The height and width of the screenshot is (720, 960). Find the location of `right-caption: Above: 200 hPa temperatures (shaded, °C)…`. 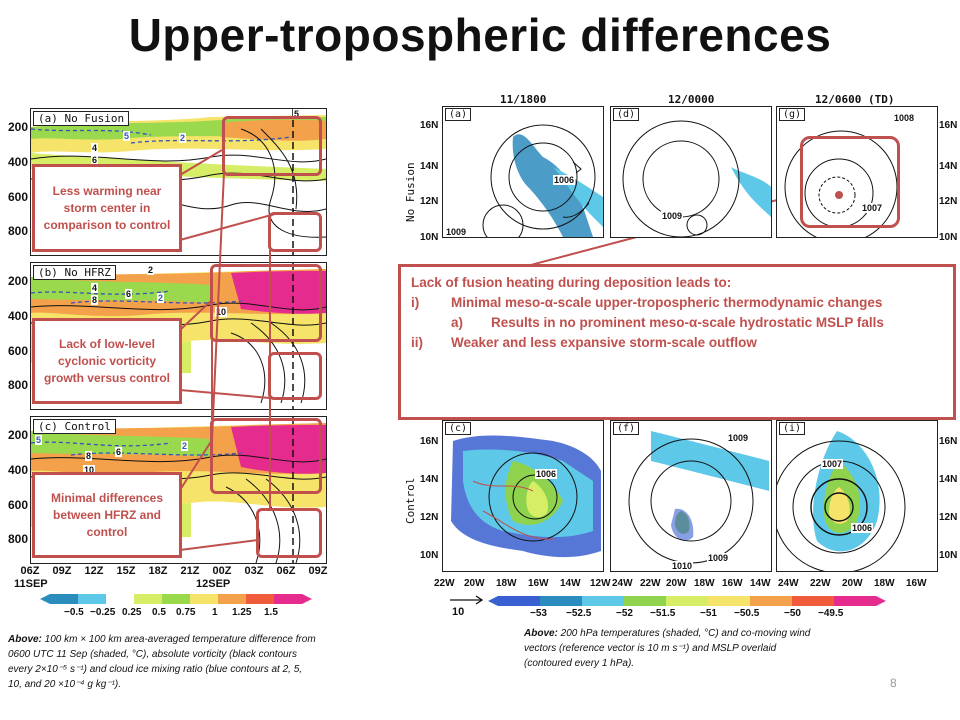

right-caption: Above: 200 hPa temperatures (shaded, °C)… is located at coordinates (674, 648).